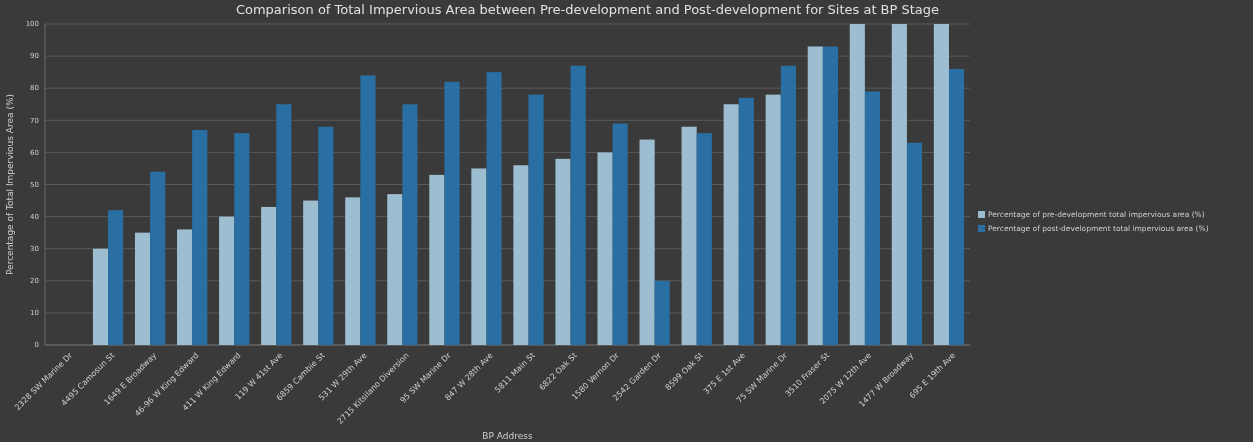  I want to click on x-axis-title: BP Address, so click(507, 436).